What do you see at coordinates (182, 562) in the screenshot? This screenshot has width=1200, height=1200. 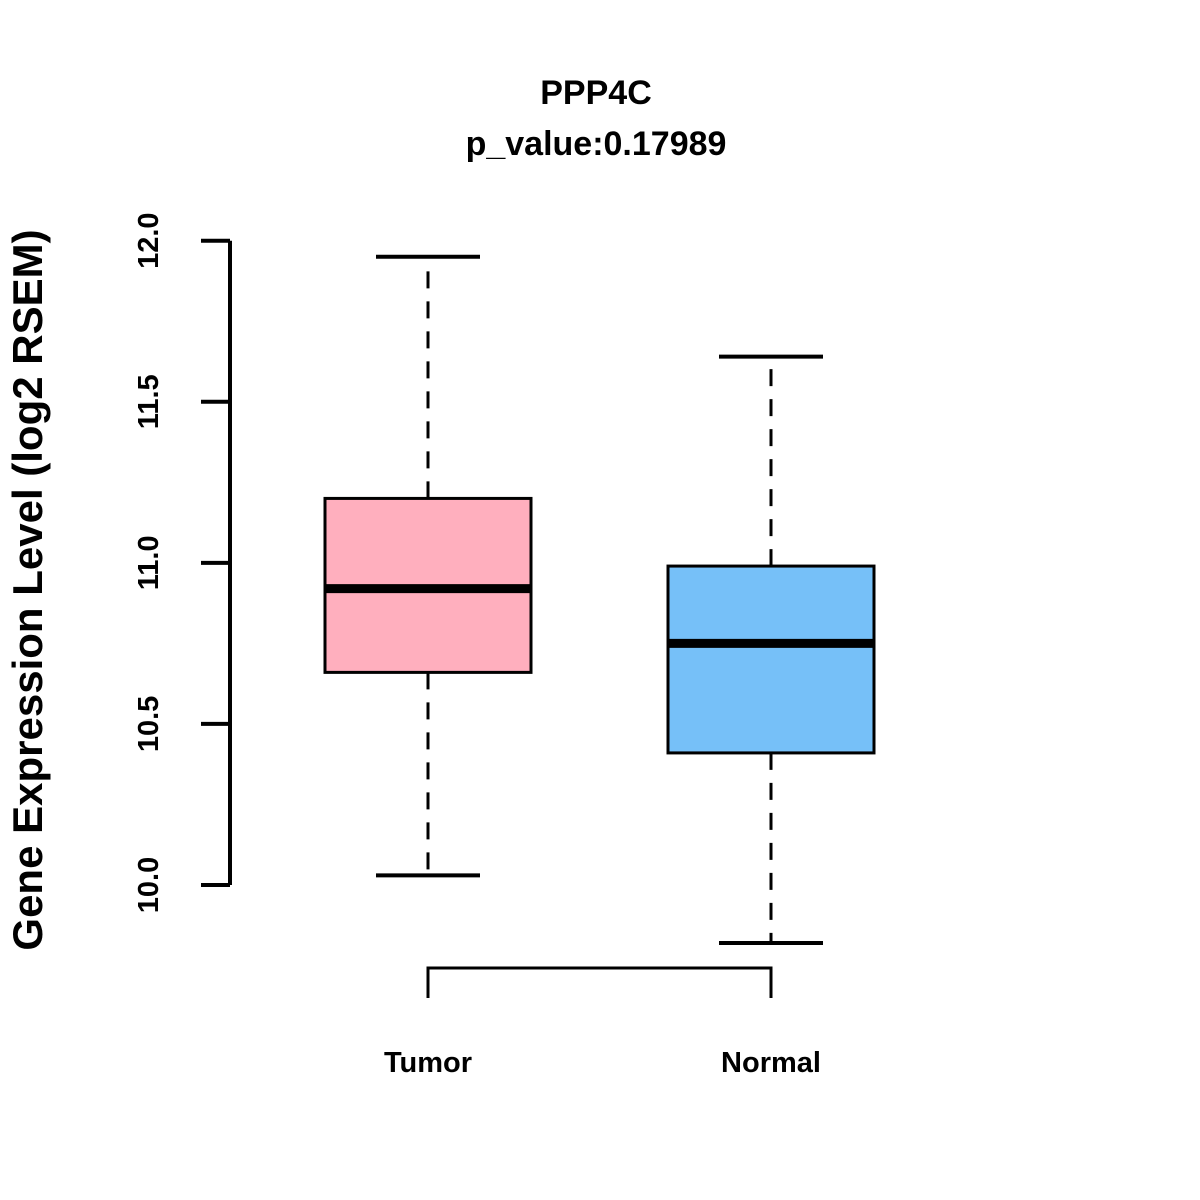 I see `y-axis: 10.0 10.5 11.0 11.5 12.0` at bounding box center [182, 562].